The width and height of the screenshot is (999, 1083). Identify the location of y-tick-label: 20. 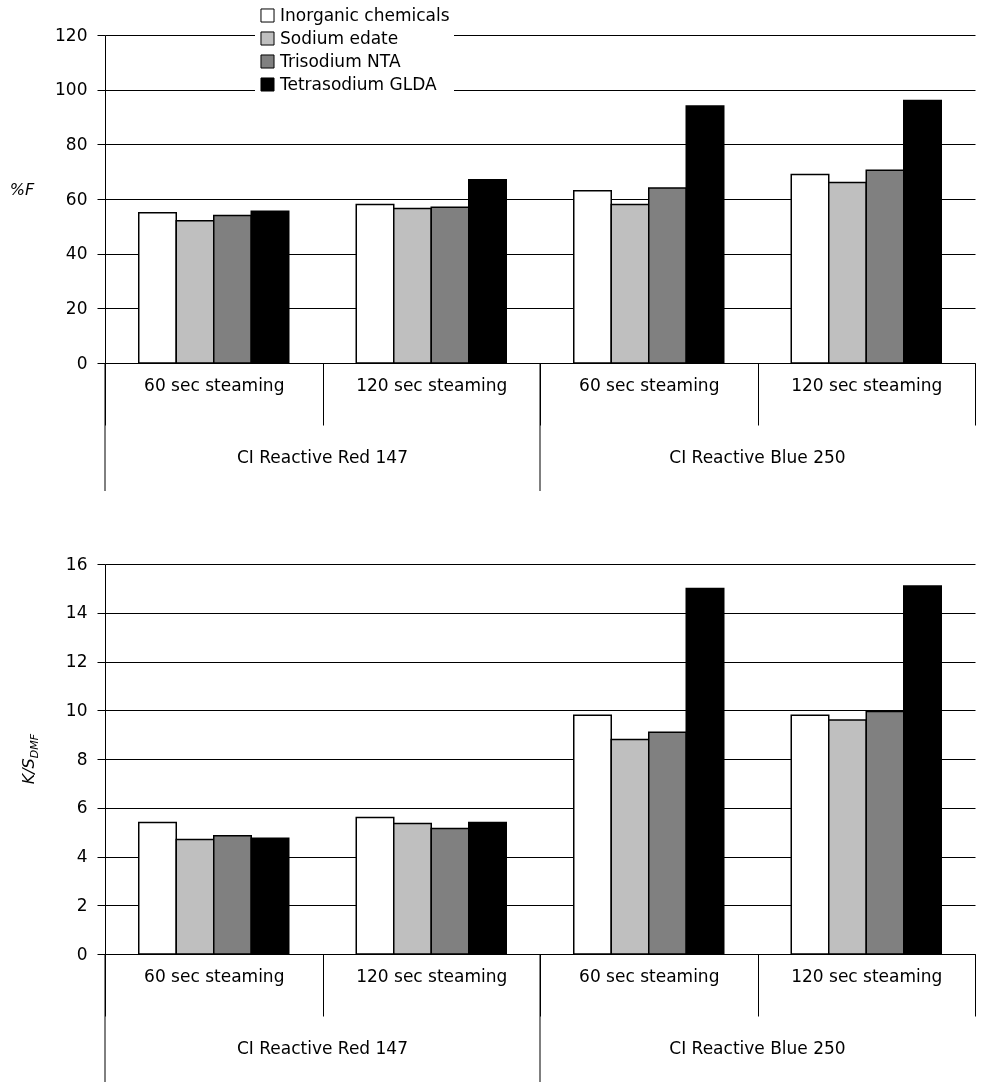
(76, 307).